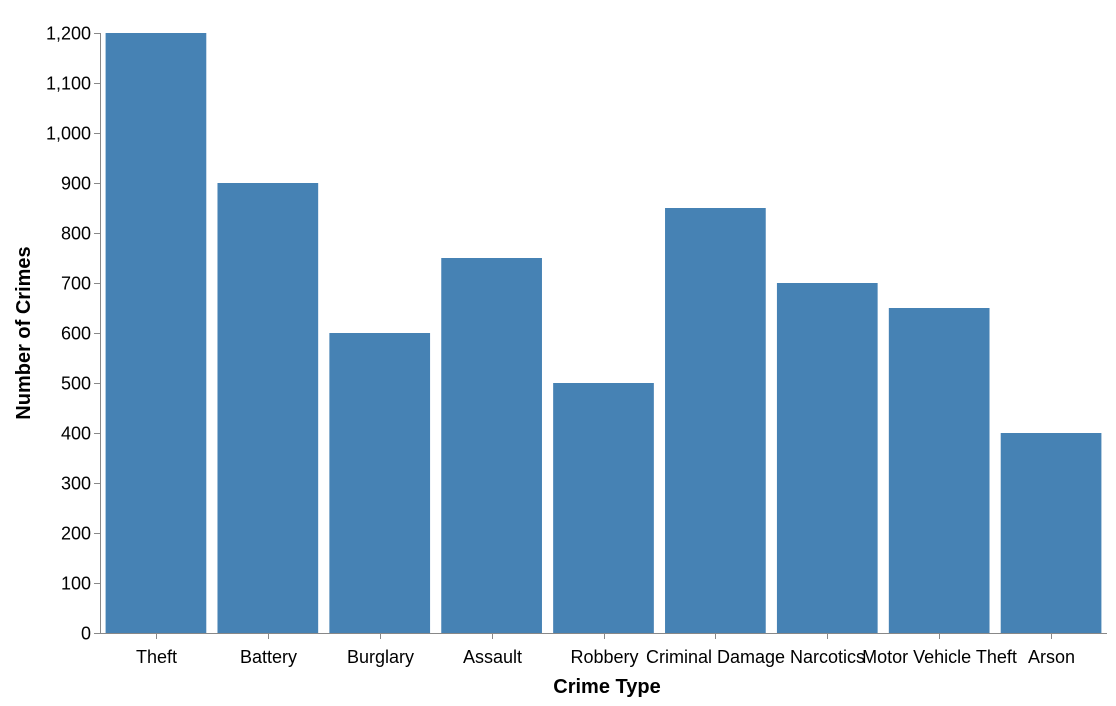  I want to click on y-tick-label: 800, so click(76, 234).